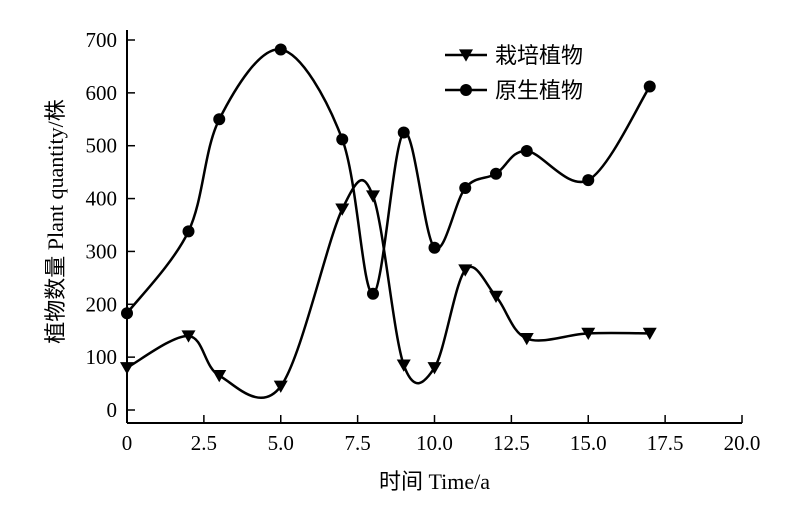  Describe the element at coordinates (539, 90) in the screenshot. I see `legend-label: 原生植物` at that location.